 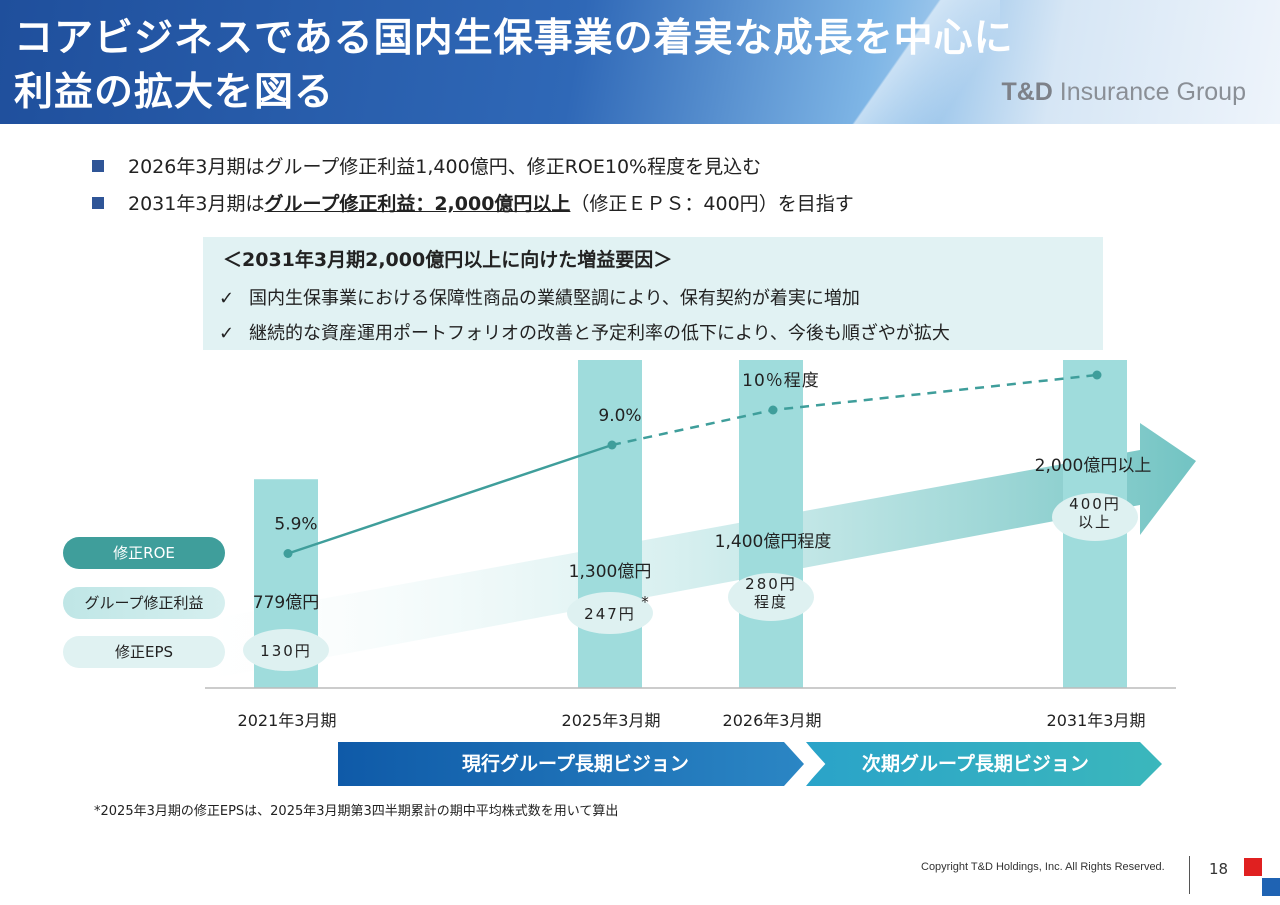 I want to click on eps-data-label: 280円, so click(x=771, y=584).